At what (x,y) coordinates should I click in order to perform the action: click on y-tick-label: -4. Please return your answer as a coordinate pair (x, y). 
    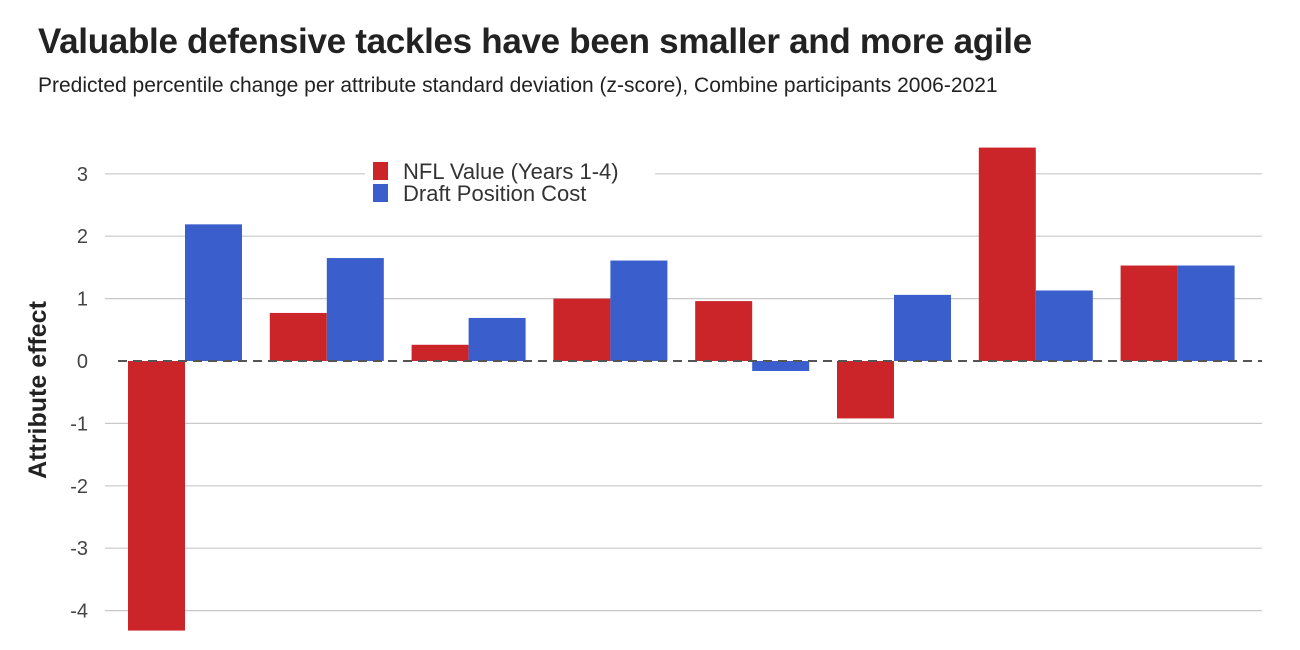
    Looking at the image, I should click on (79, 612).